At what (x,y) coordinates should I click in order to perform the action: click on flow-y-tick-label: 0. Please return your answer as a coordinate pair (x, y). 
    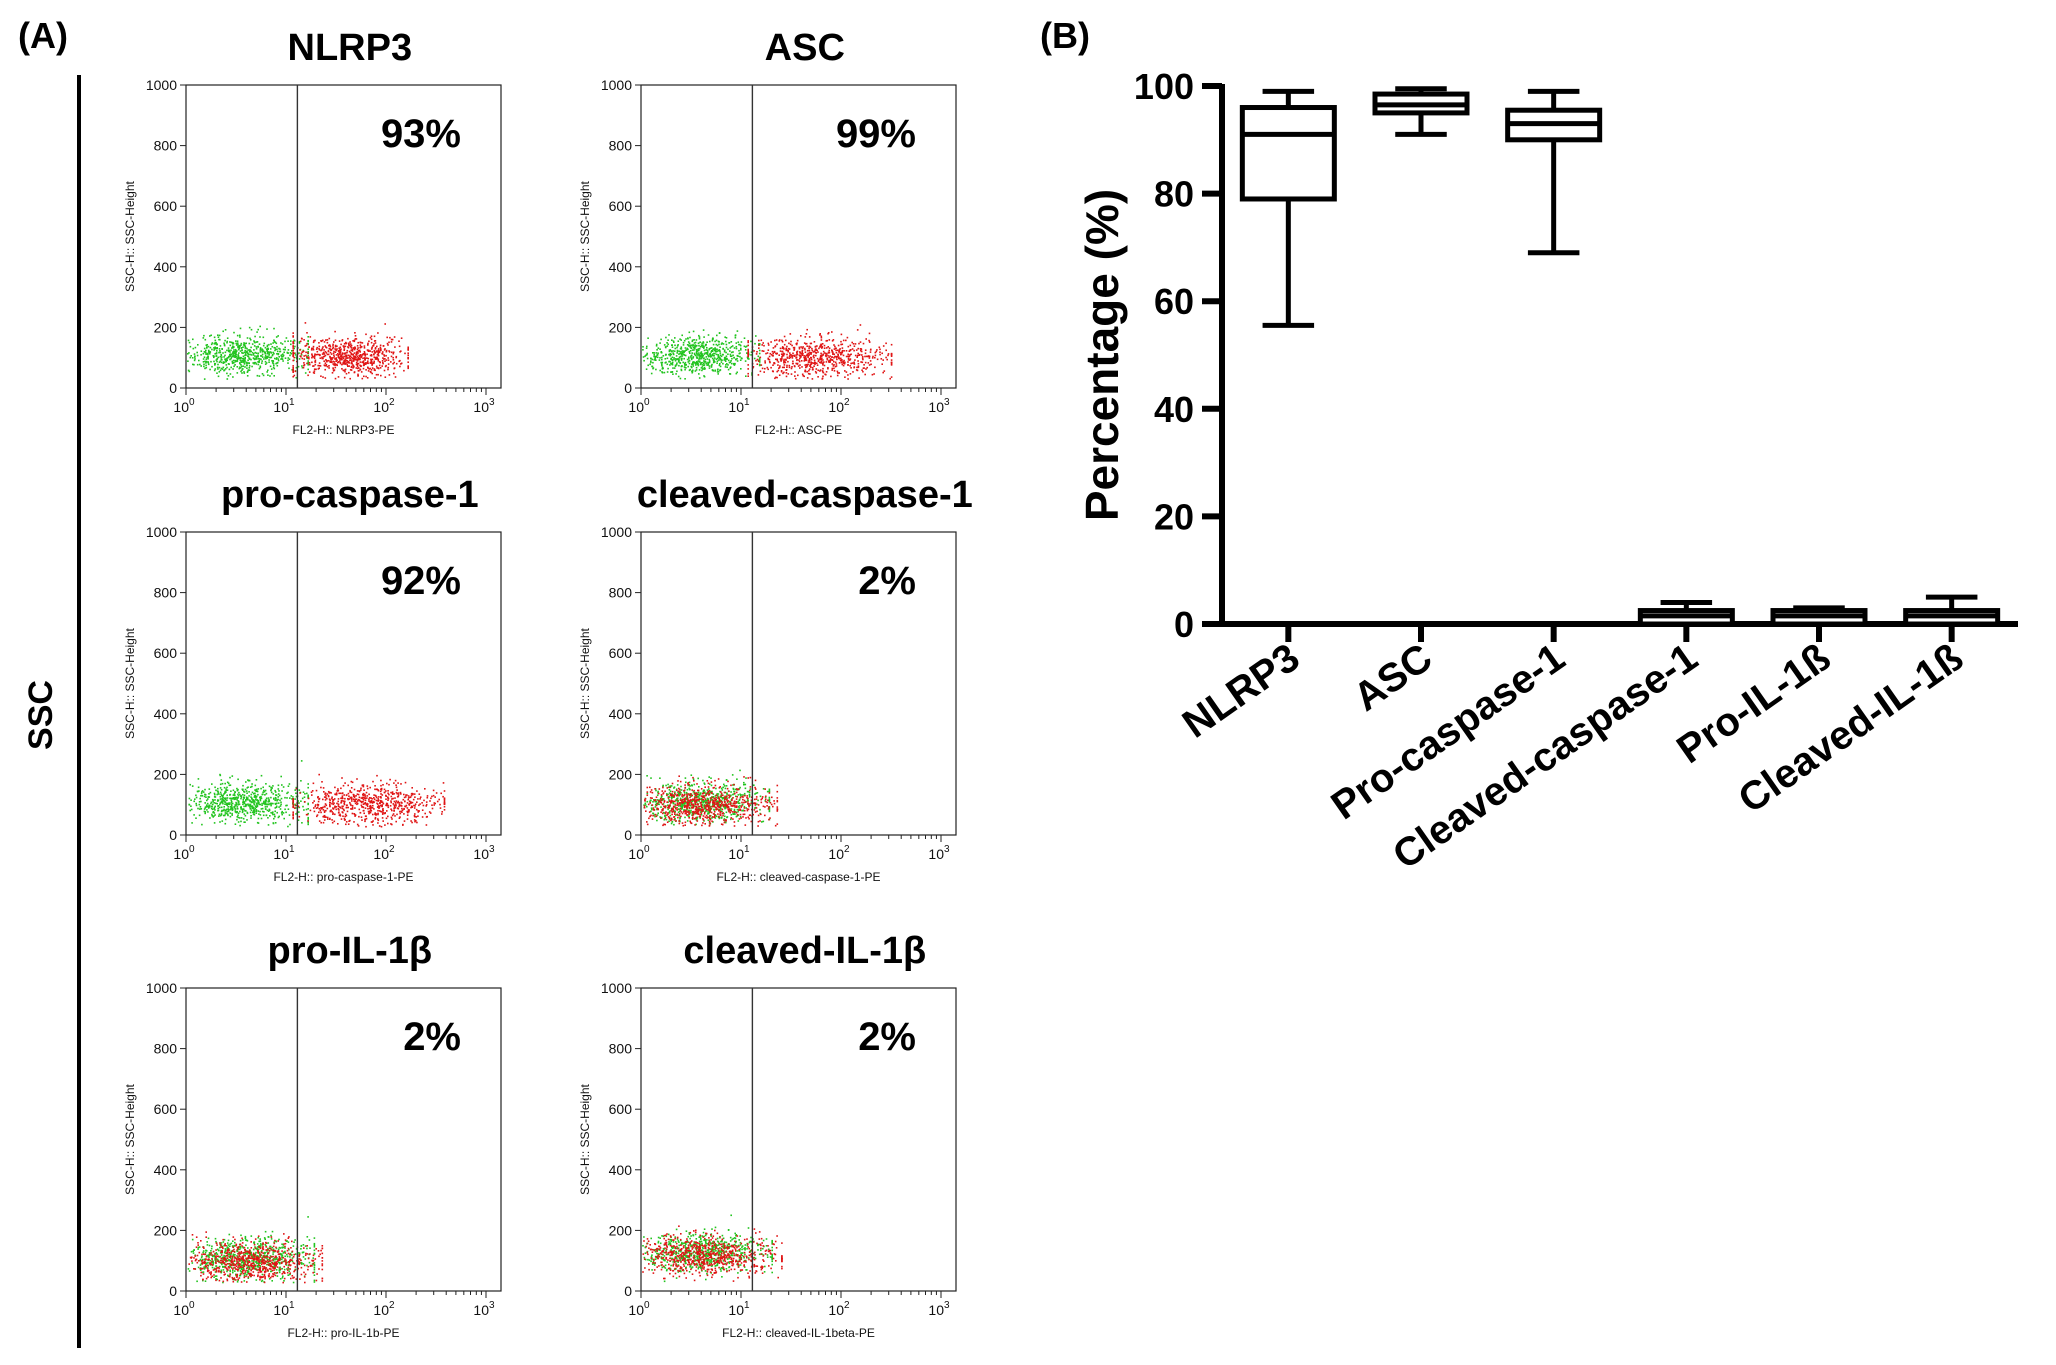
    Looking at the image, I should click on (173, 388).